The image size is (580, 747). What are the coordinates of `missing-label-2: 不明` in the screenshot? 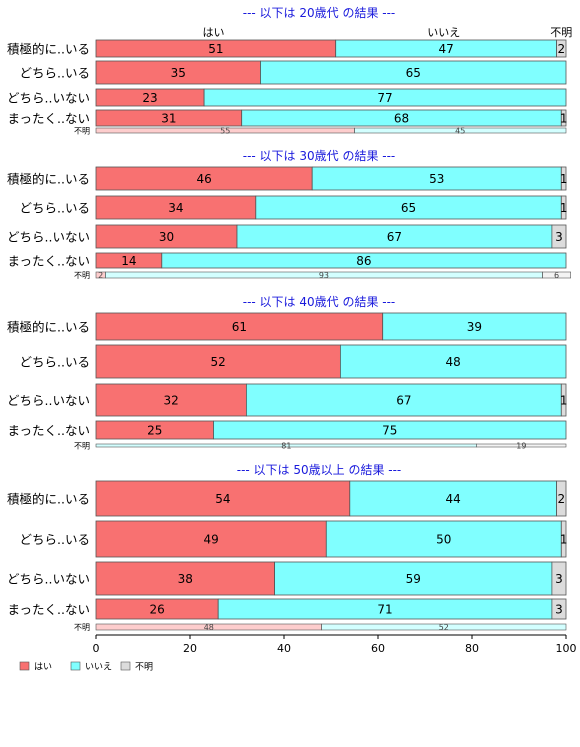 It's located at (82, 446).